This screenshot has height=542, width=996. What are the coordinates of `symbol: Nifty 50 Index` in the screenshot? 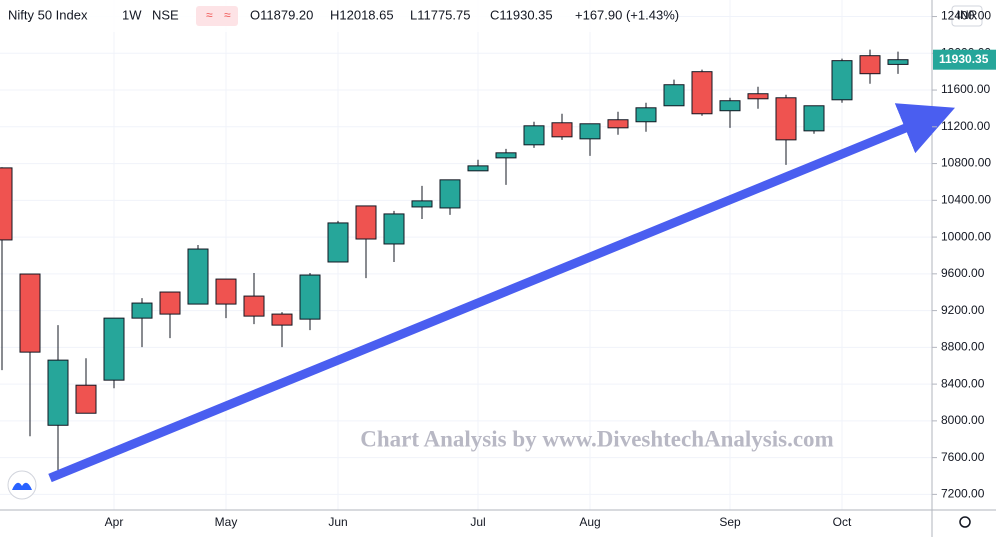 It's located at (48, 14).